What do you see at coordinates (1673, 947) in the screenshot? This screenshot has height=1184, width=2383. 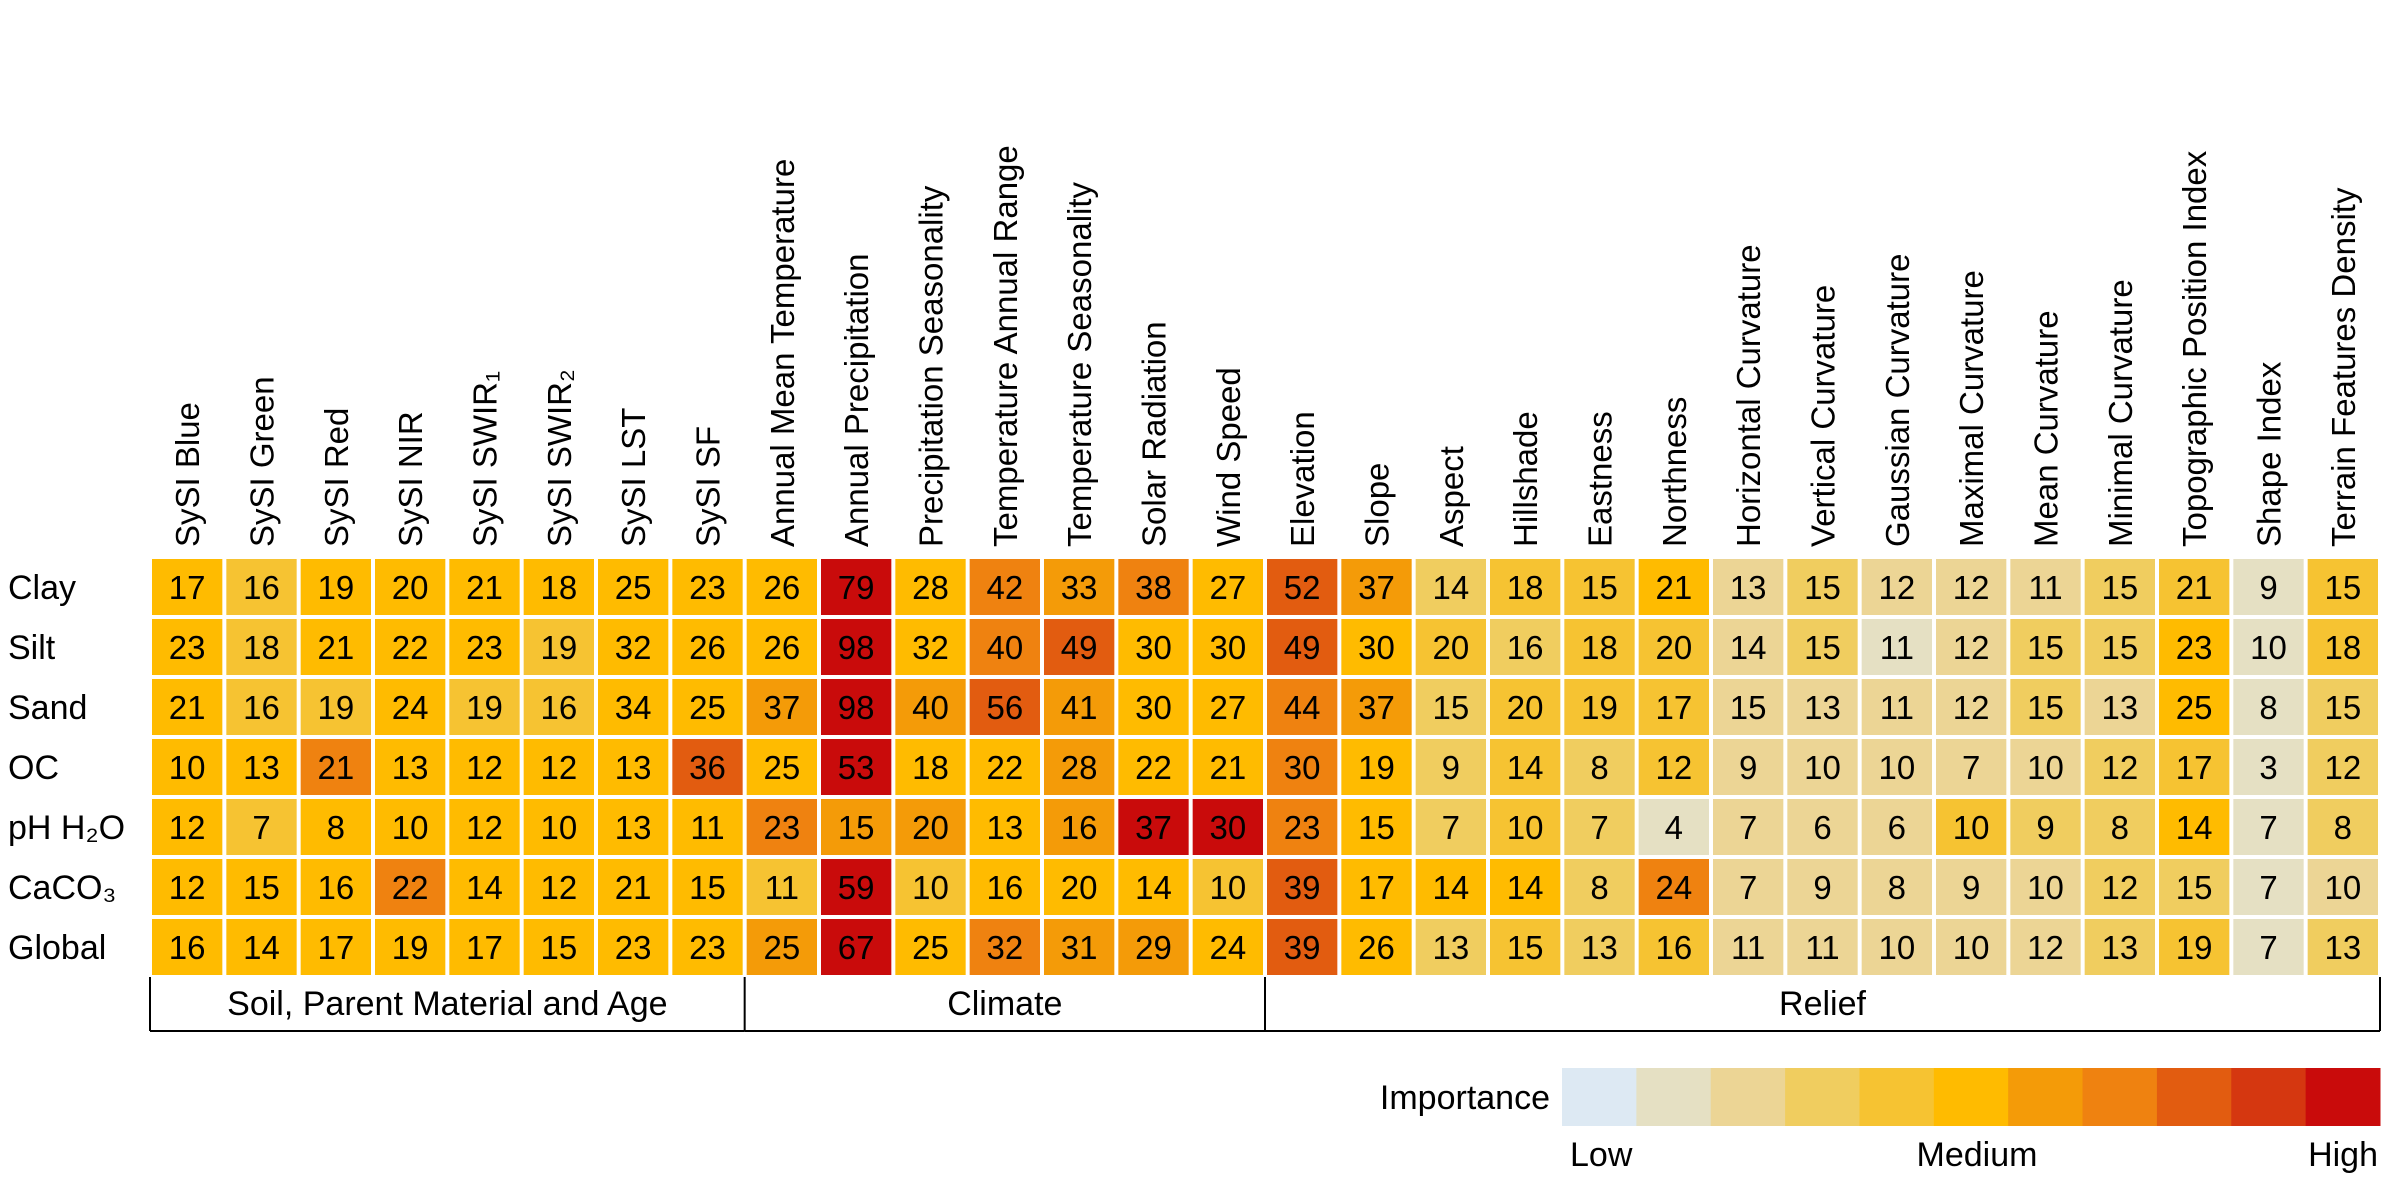 I see `cell-value: 16` at bounding box center [1673, 947].